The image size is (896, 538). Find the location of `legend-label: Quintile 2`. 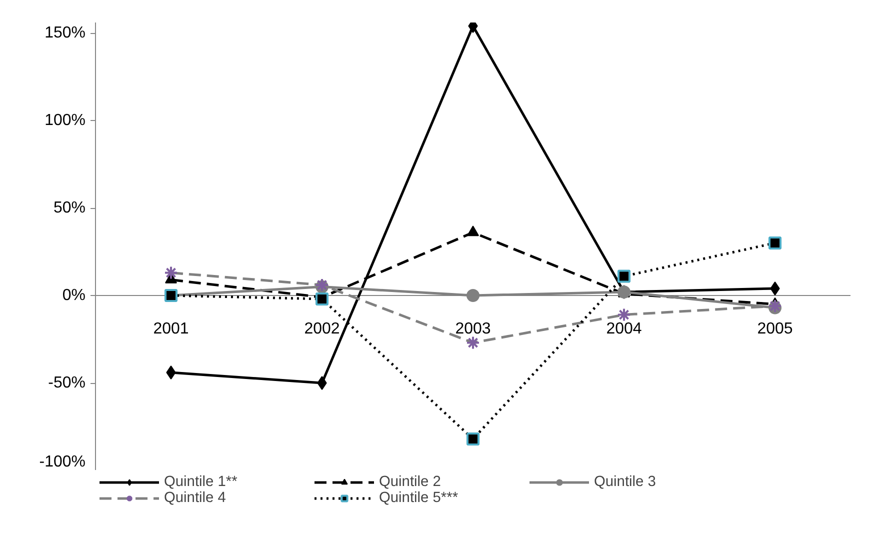

legend-label: Quintile 2 is located at coordinates (410, 482).